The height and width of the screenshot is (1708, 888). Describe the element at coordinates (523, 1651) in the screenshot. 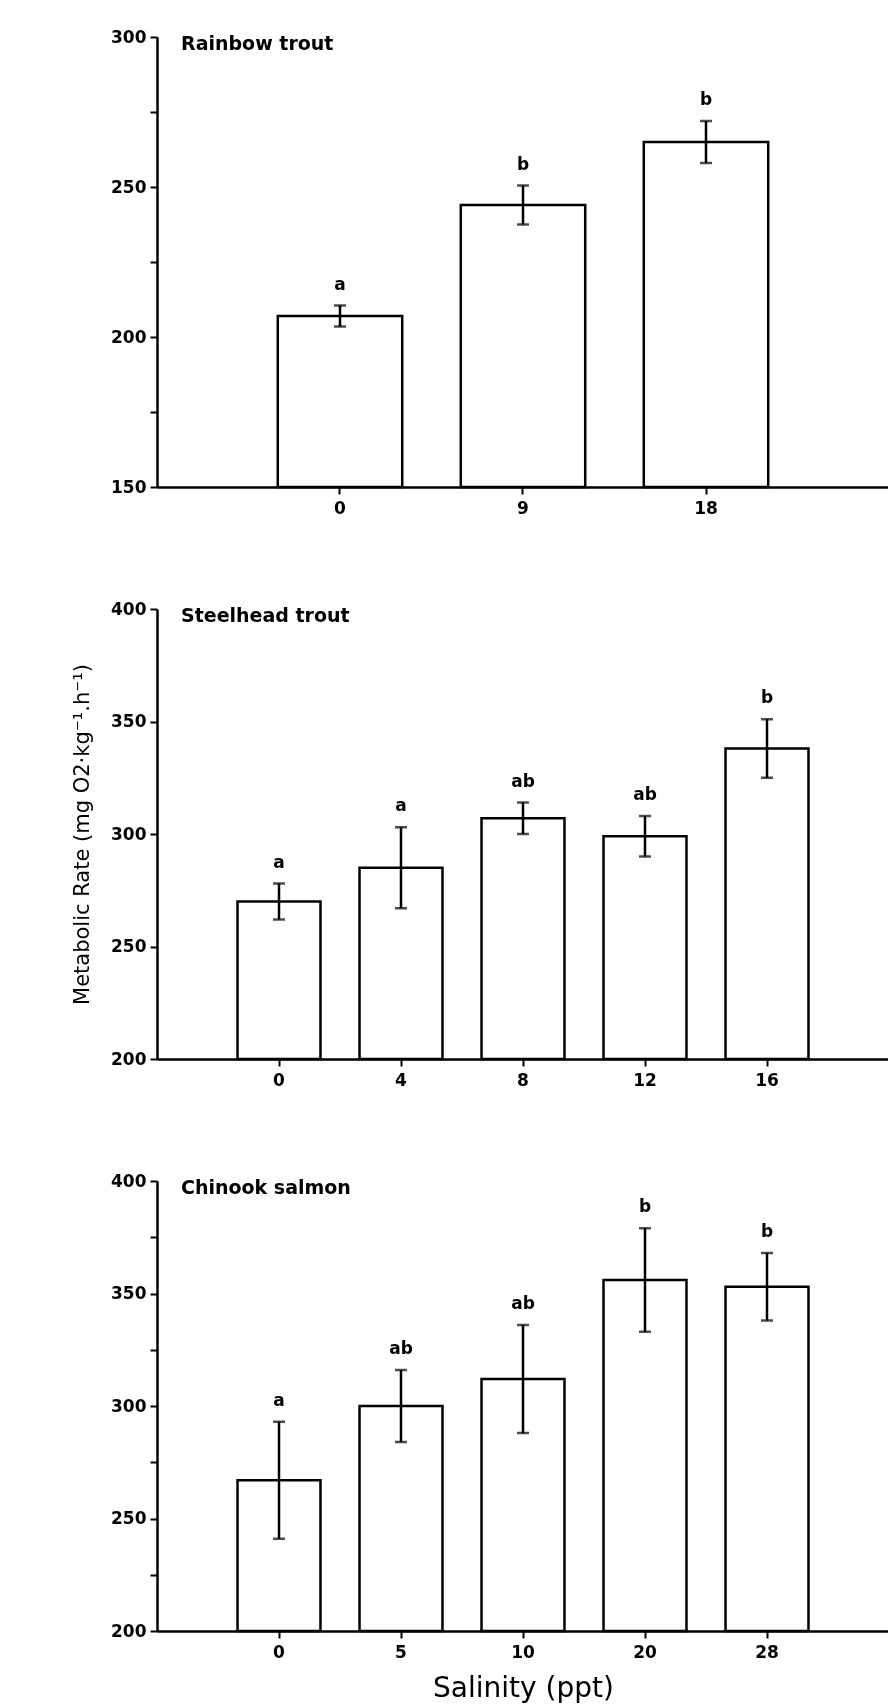

I see `x-tick-label: 10` at that location.